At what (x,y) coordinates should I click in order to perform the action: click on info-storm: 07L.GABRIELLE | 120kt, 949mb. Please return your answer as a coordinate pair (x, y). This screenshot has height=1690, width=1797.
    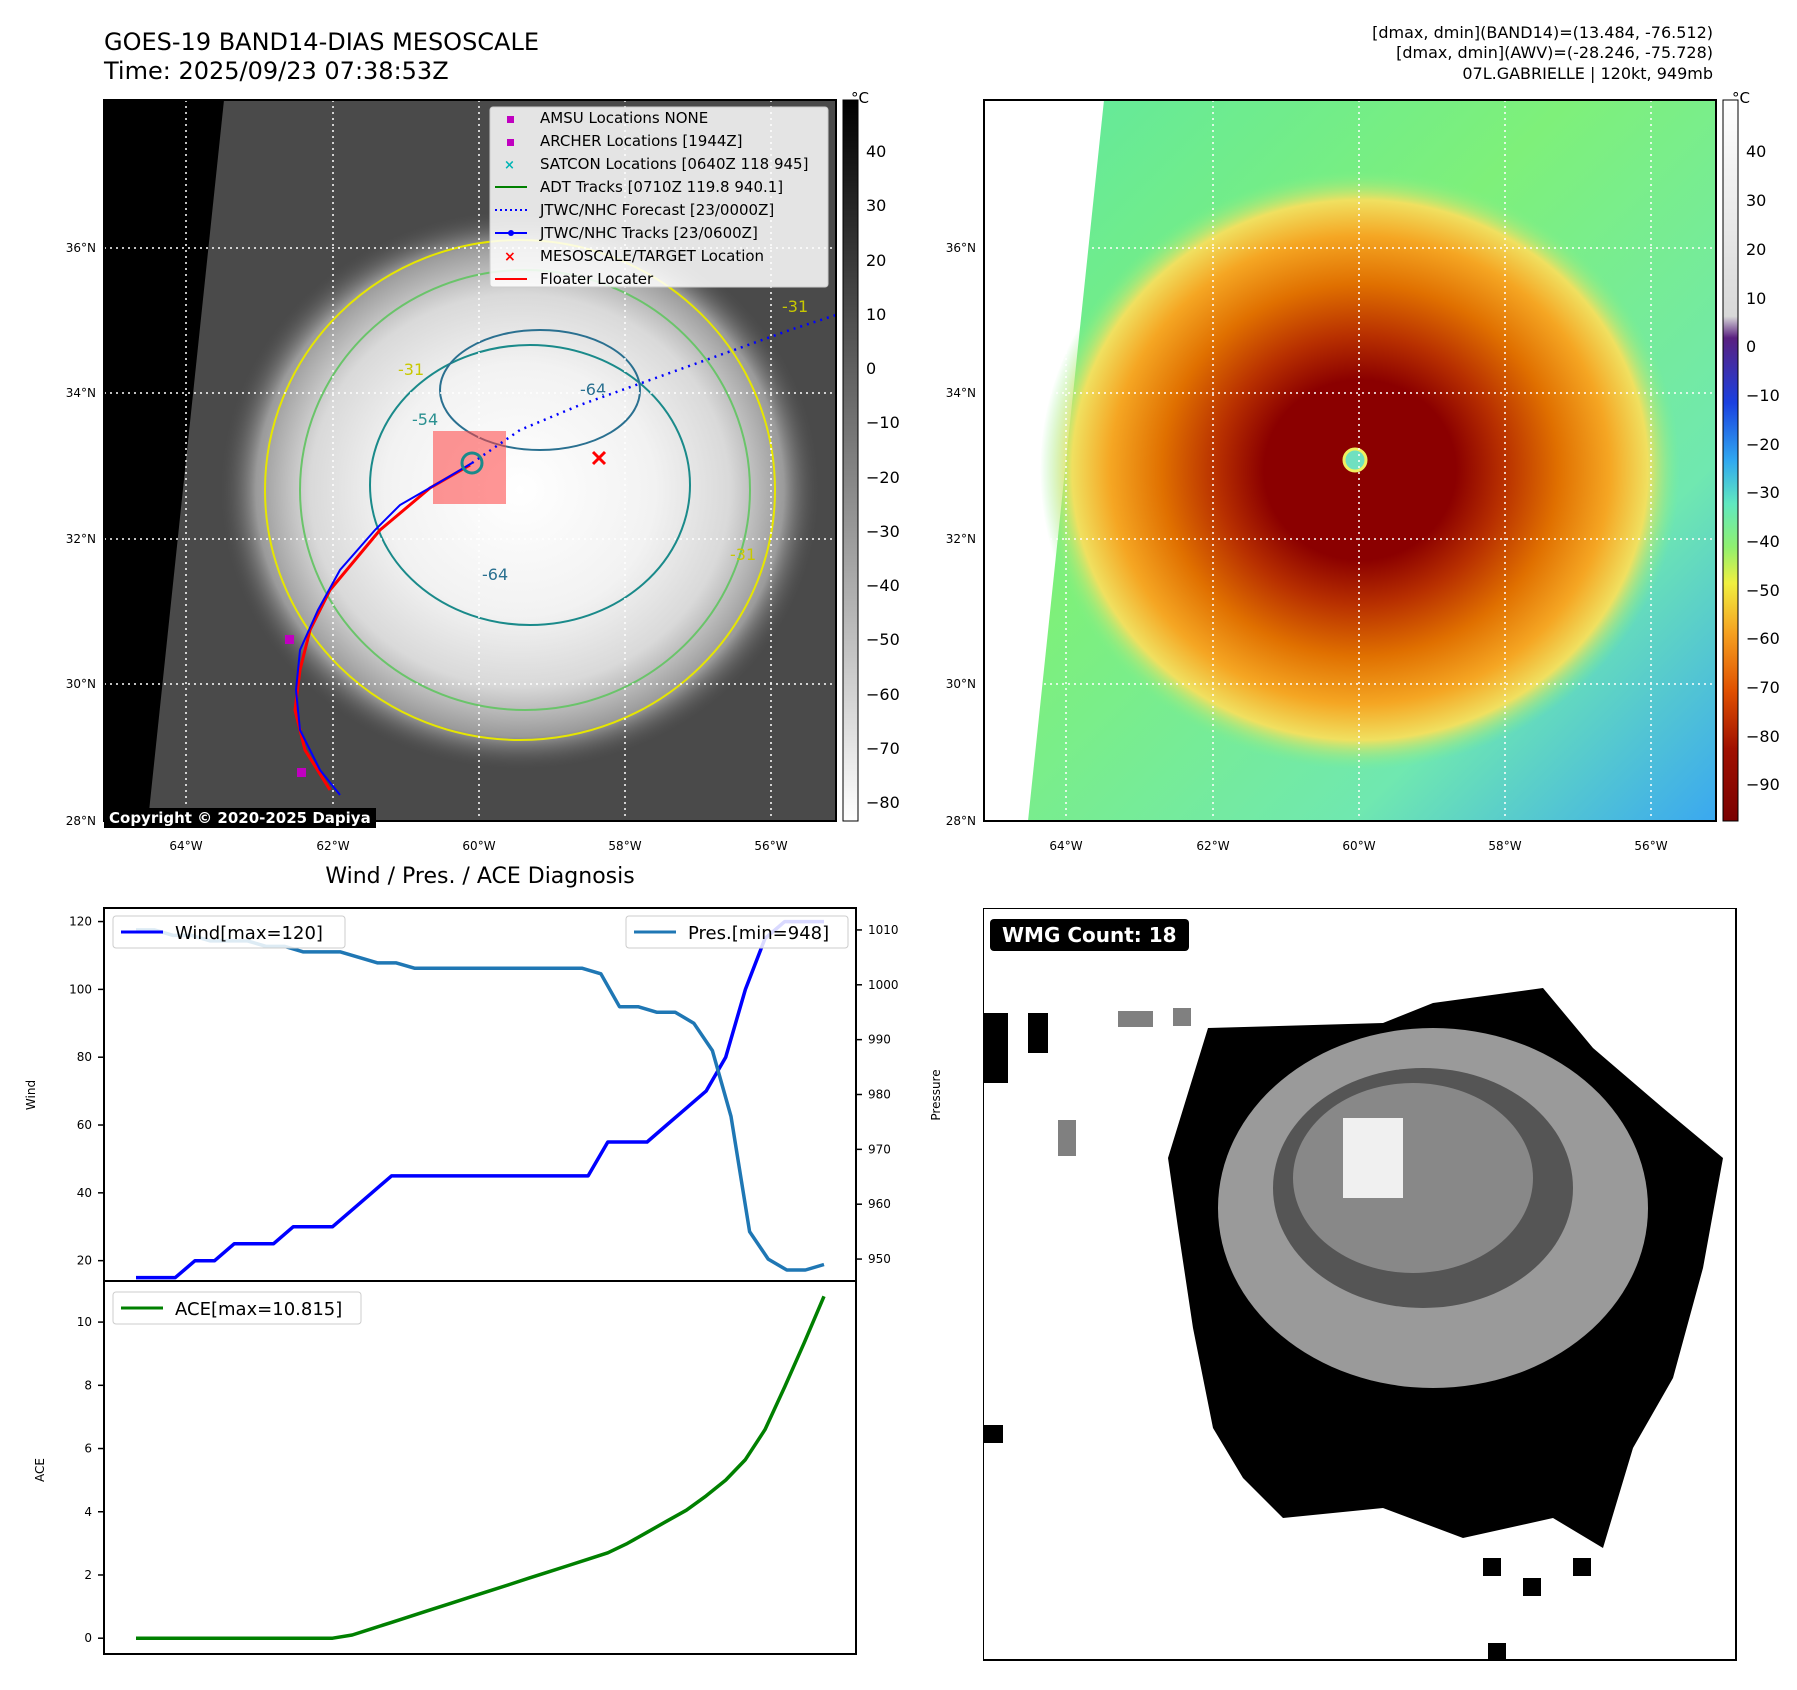
    Looking at the image, I should click on (1587, 73).